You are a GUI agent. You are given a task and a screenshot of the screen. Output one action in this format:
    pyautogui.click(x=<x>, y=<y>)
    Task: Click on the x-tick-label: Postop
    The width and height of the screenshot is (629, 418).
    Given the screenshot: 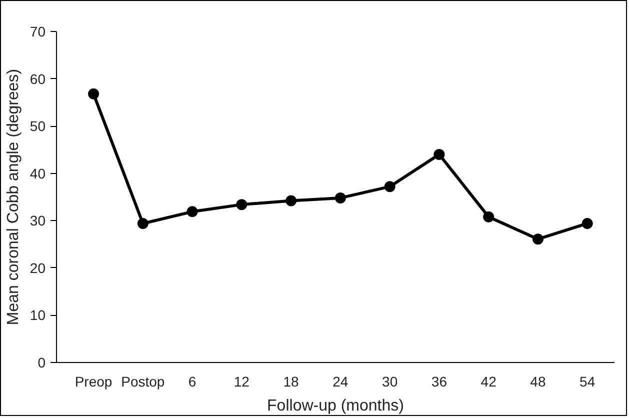 What is the action you would take?
    pyautogui.click(x=143, y=382)
    